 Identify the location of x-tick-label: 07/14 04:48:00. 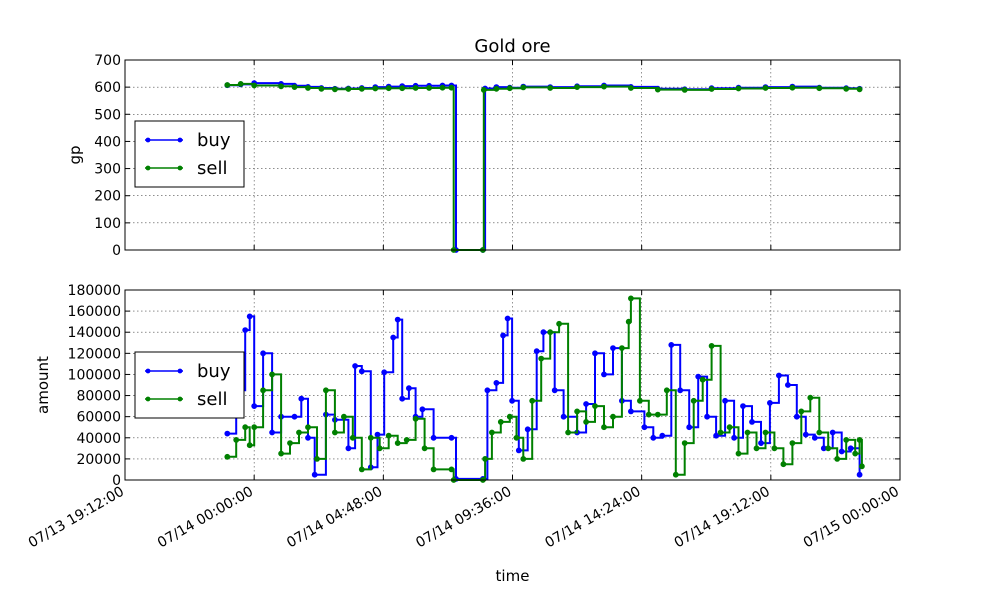
(334, 518).